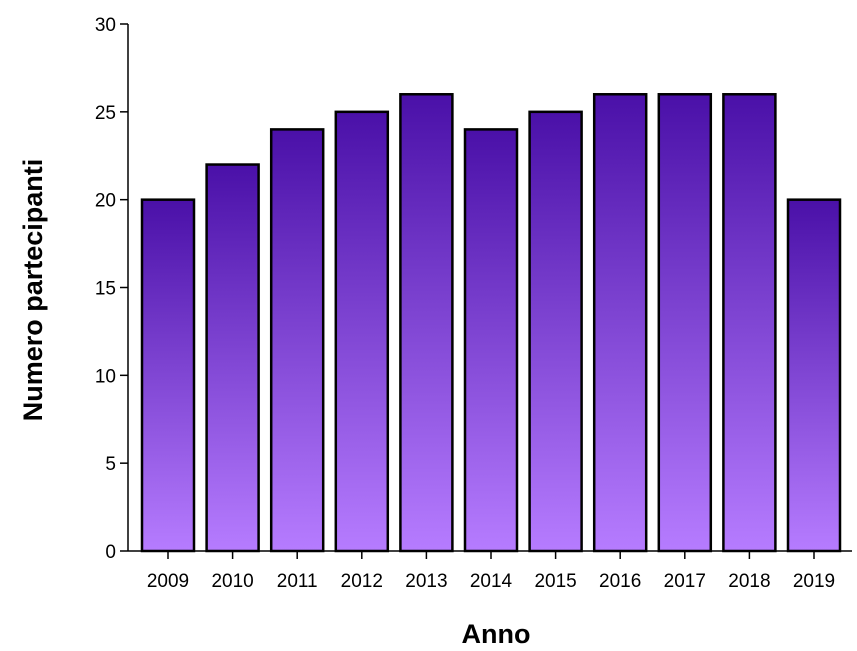 This screenshot has height=651, width=857. Describe the element at coordinates (297, 581) in the screenshot. I see `x-tick-label-2011: 2011` at that location.